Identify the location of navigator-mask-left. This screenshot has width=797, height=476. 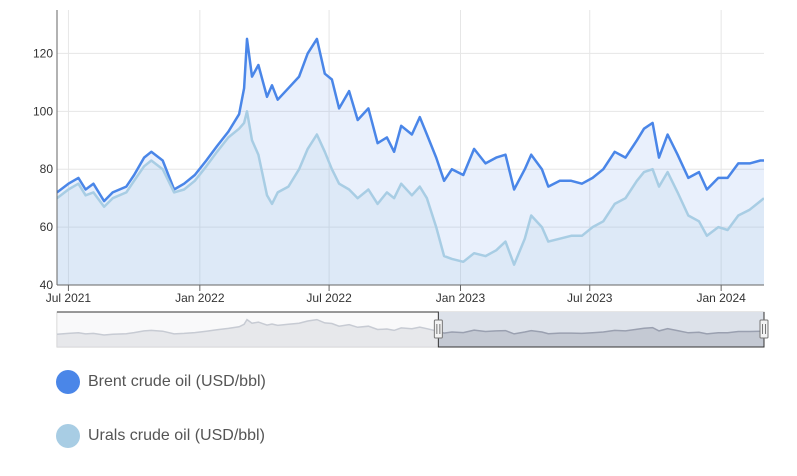
(248, 329).